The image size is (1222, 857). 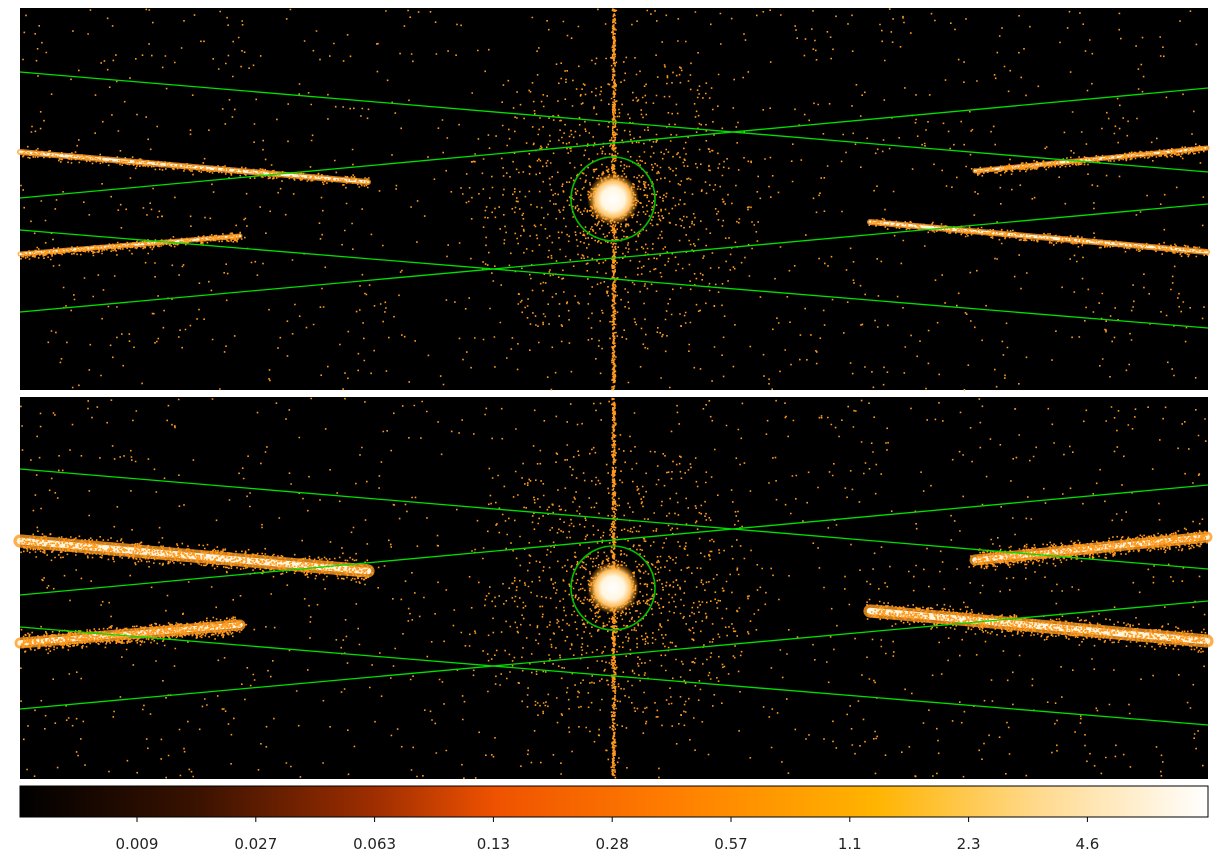 What do you see at coordinates (1087, 844) in the screenshot?
I see `colorbar-tick-label: 4.6` at bounding box center [1087, 844].